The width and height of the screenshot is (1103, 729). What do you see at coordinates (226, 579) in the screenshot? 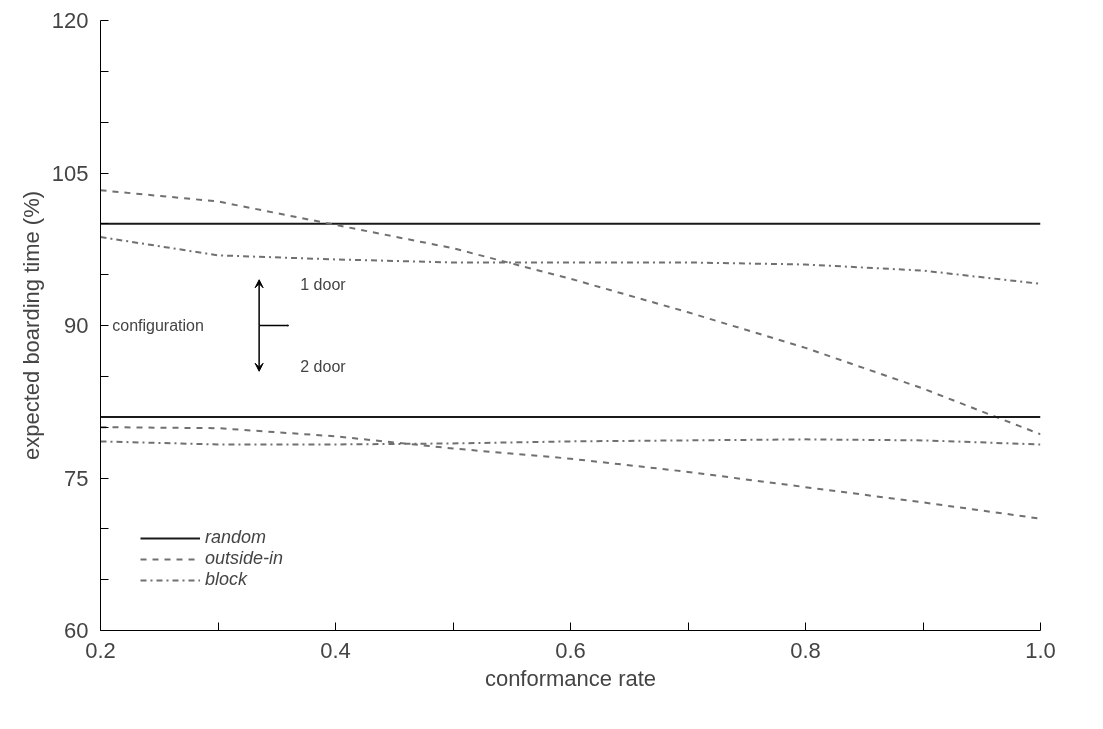
I see `legend-label: block` at bounding box center [226, 579].